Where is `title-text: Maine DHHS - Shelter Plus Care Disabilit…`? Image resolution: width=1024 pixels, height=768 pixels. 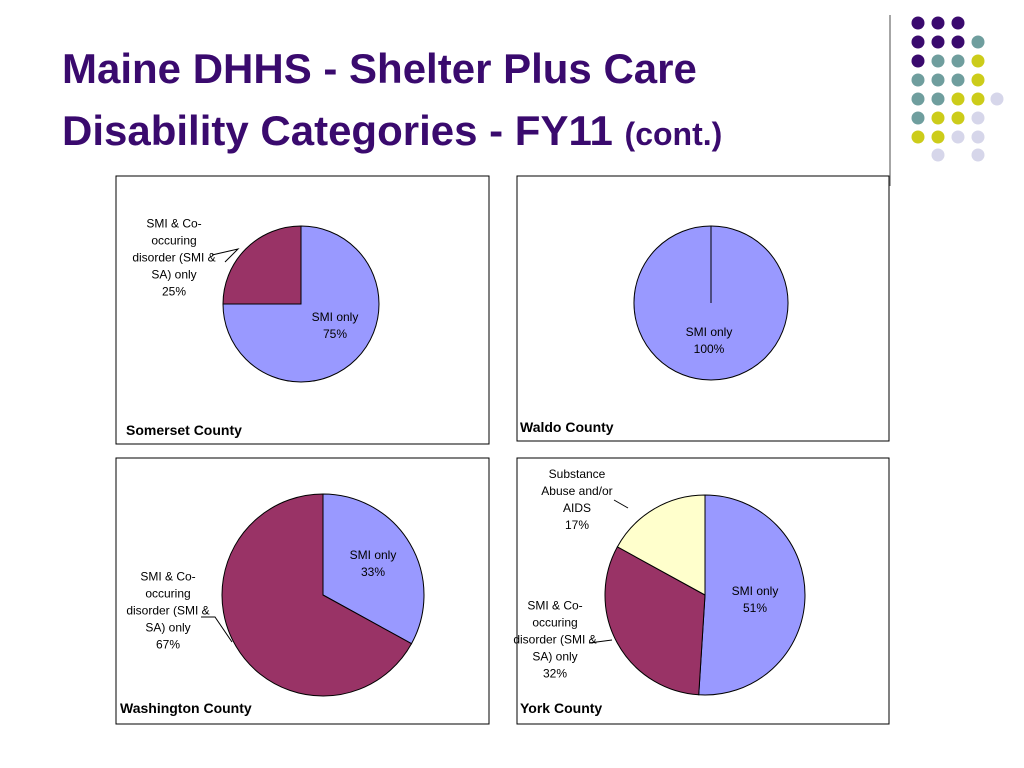 title-text: Maine DHHS - Shelter Plus Care Disabilit… is located at coordinates (379, 99).